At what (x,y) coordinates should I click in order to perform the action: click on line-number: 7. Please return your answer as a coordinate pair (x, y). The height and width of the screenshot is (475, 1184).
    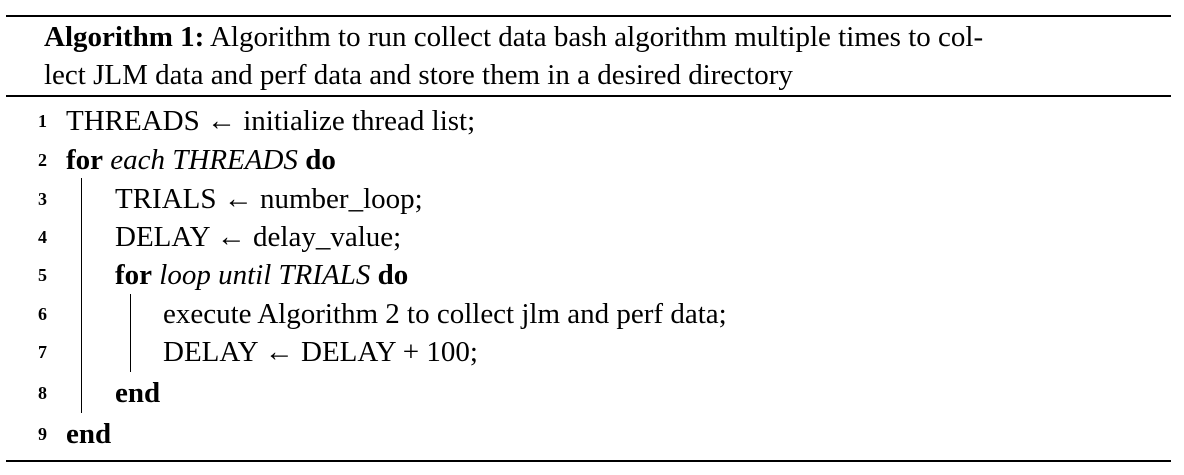
    Looking at the image, I should click on (42, 352).